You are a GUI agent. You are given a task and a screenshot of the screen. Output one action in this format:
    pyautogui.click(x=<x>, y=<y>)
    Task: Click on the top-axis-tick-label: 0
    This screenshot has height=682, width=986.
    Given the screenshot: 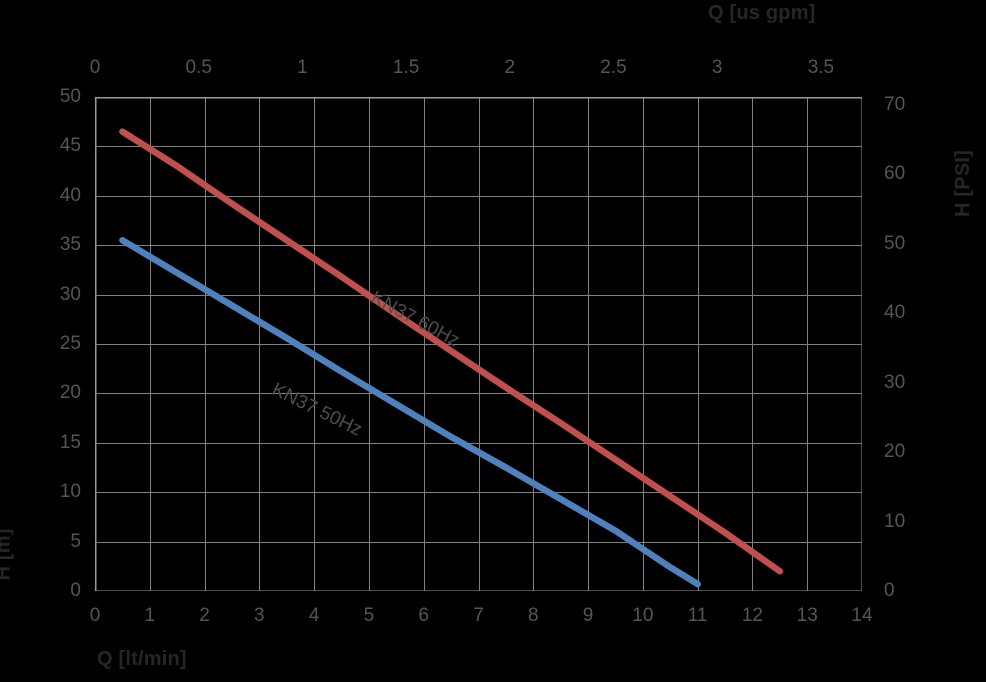 What is the action you would take?
    pyautogui.click(x=95, y=67)
    